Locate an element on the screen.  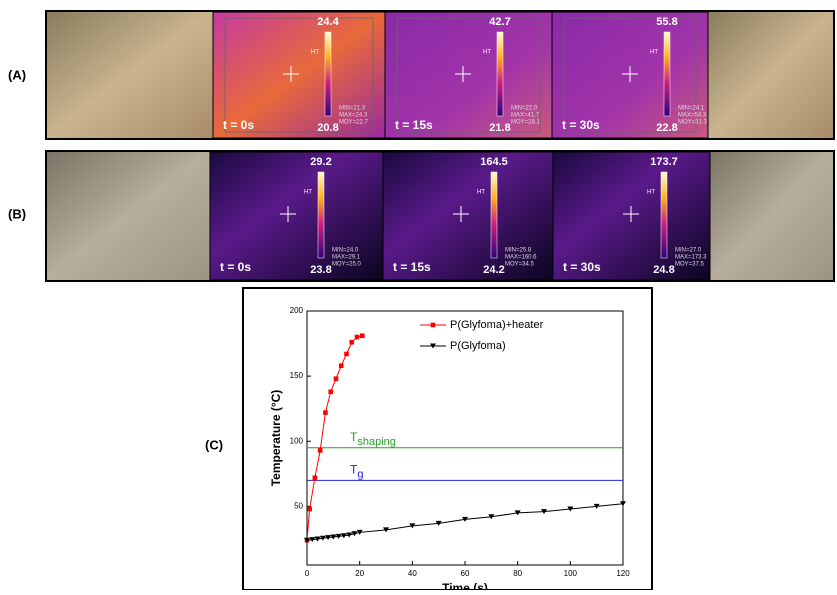
scale-max: 24.4 is located at coordinates (328, 22).